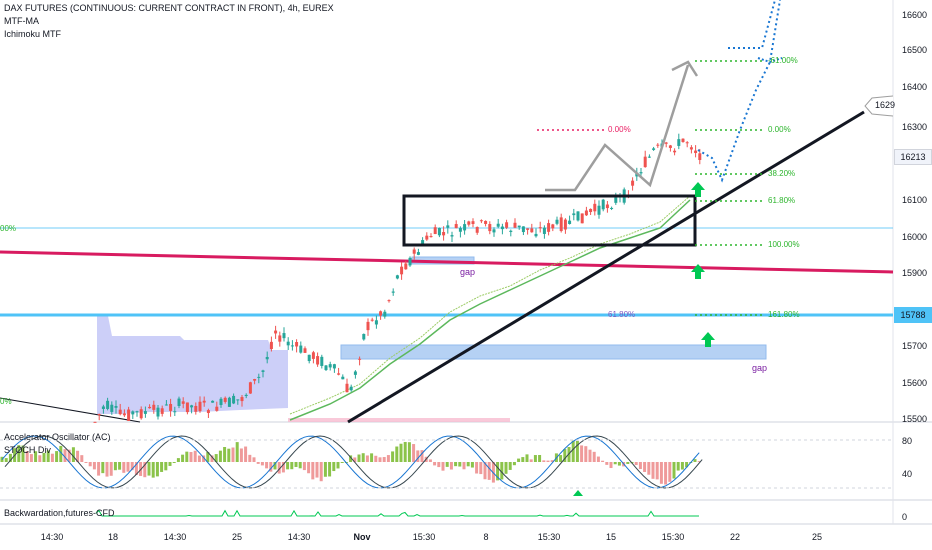 The image size is (932, 550). Describe the element at coordinates (617, 128) in the screenshot. I see `projection-path-gray` at that location.